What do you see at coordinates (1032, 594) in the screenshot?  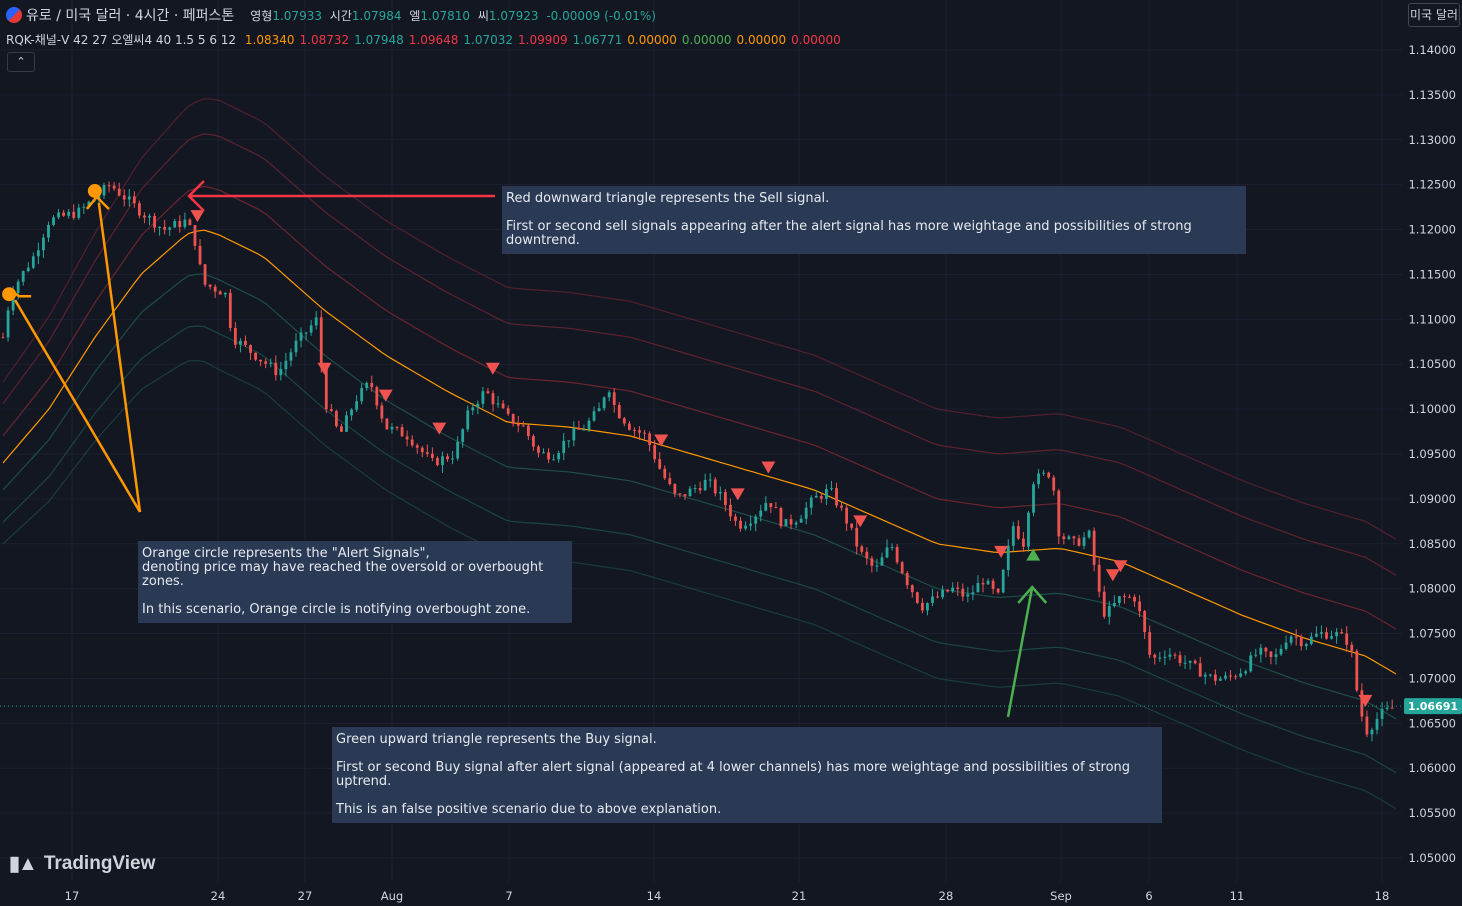 I see `buy-arrow-head` at bounding box center [1032, 594].